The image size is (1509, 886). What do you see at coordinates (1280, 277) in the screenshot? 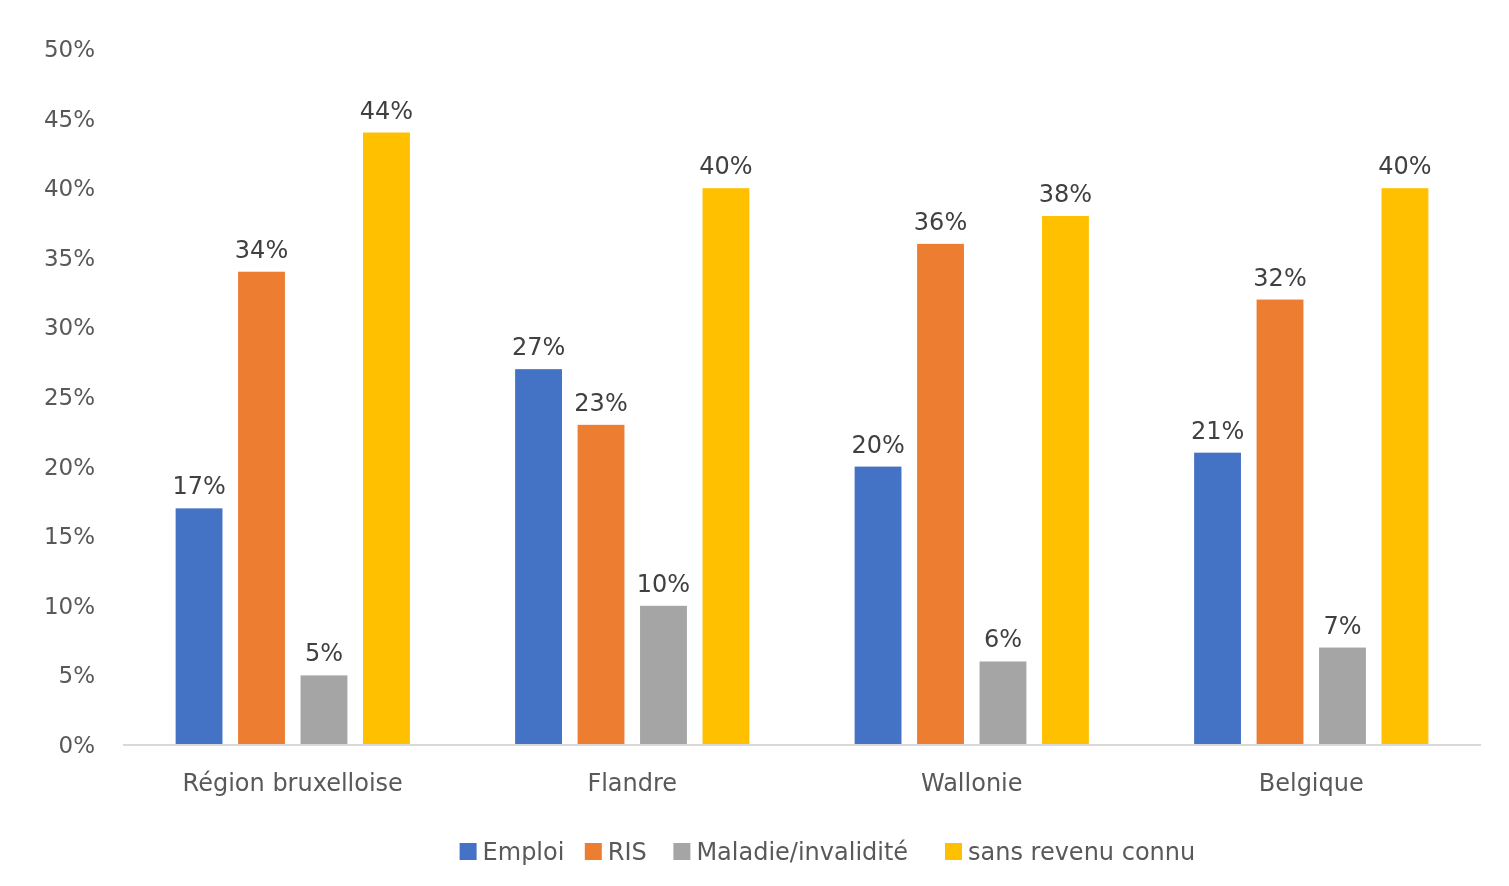
I see `data-label: 32%` at bounding box center [1280, 277].